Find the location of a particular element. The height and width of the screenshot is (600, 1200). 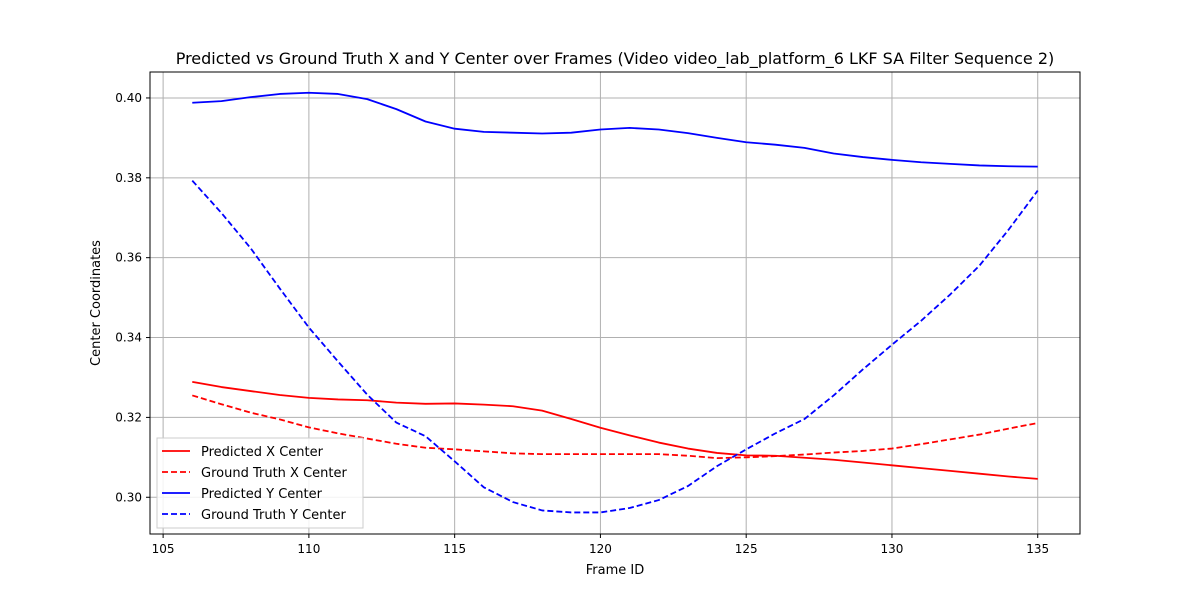

y-tick-label: 0.38 is located at coordinates (128, 178).